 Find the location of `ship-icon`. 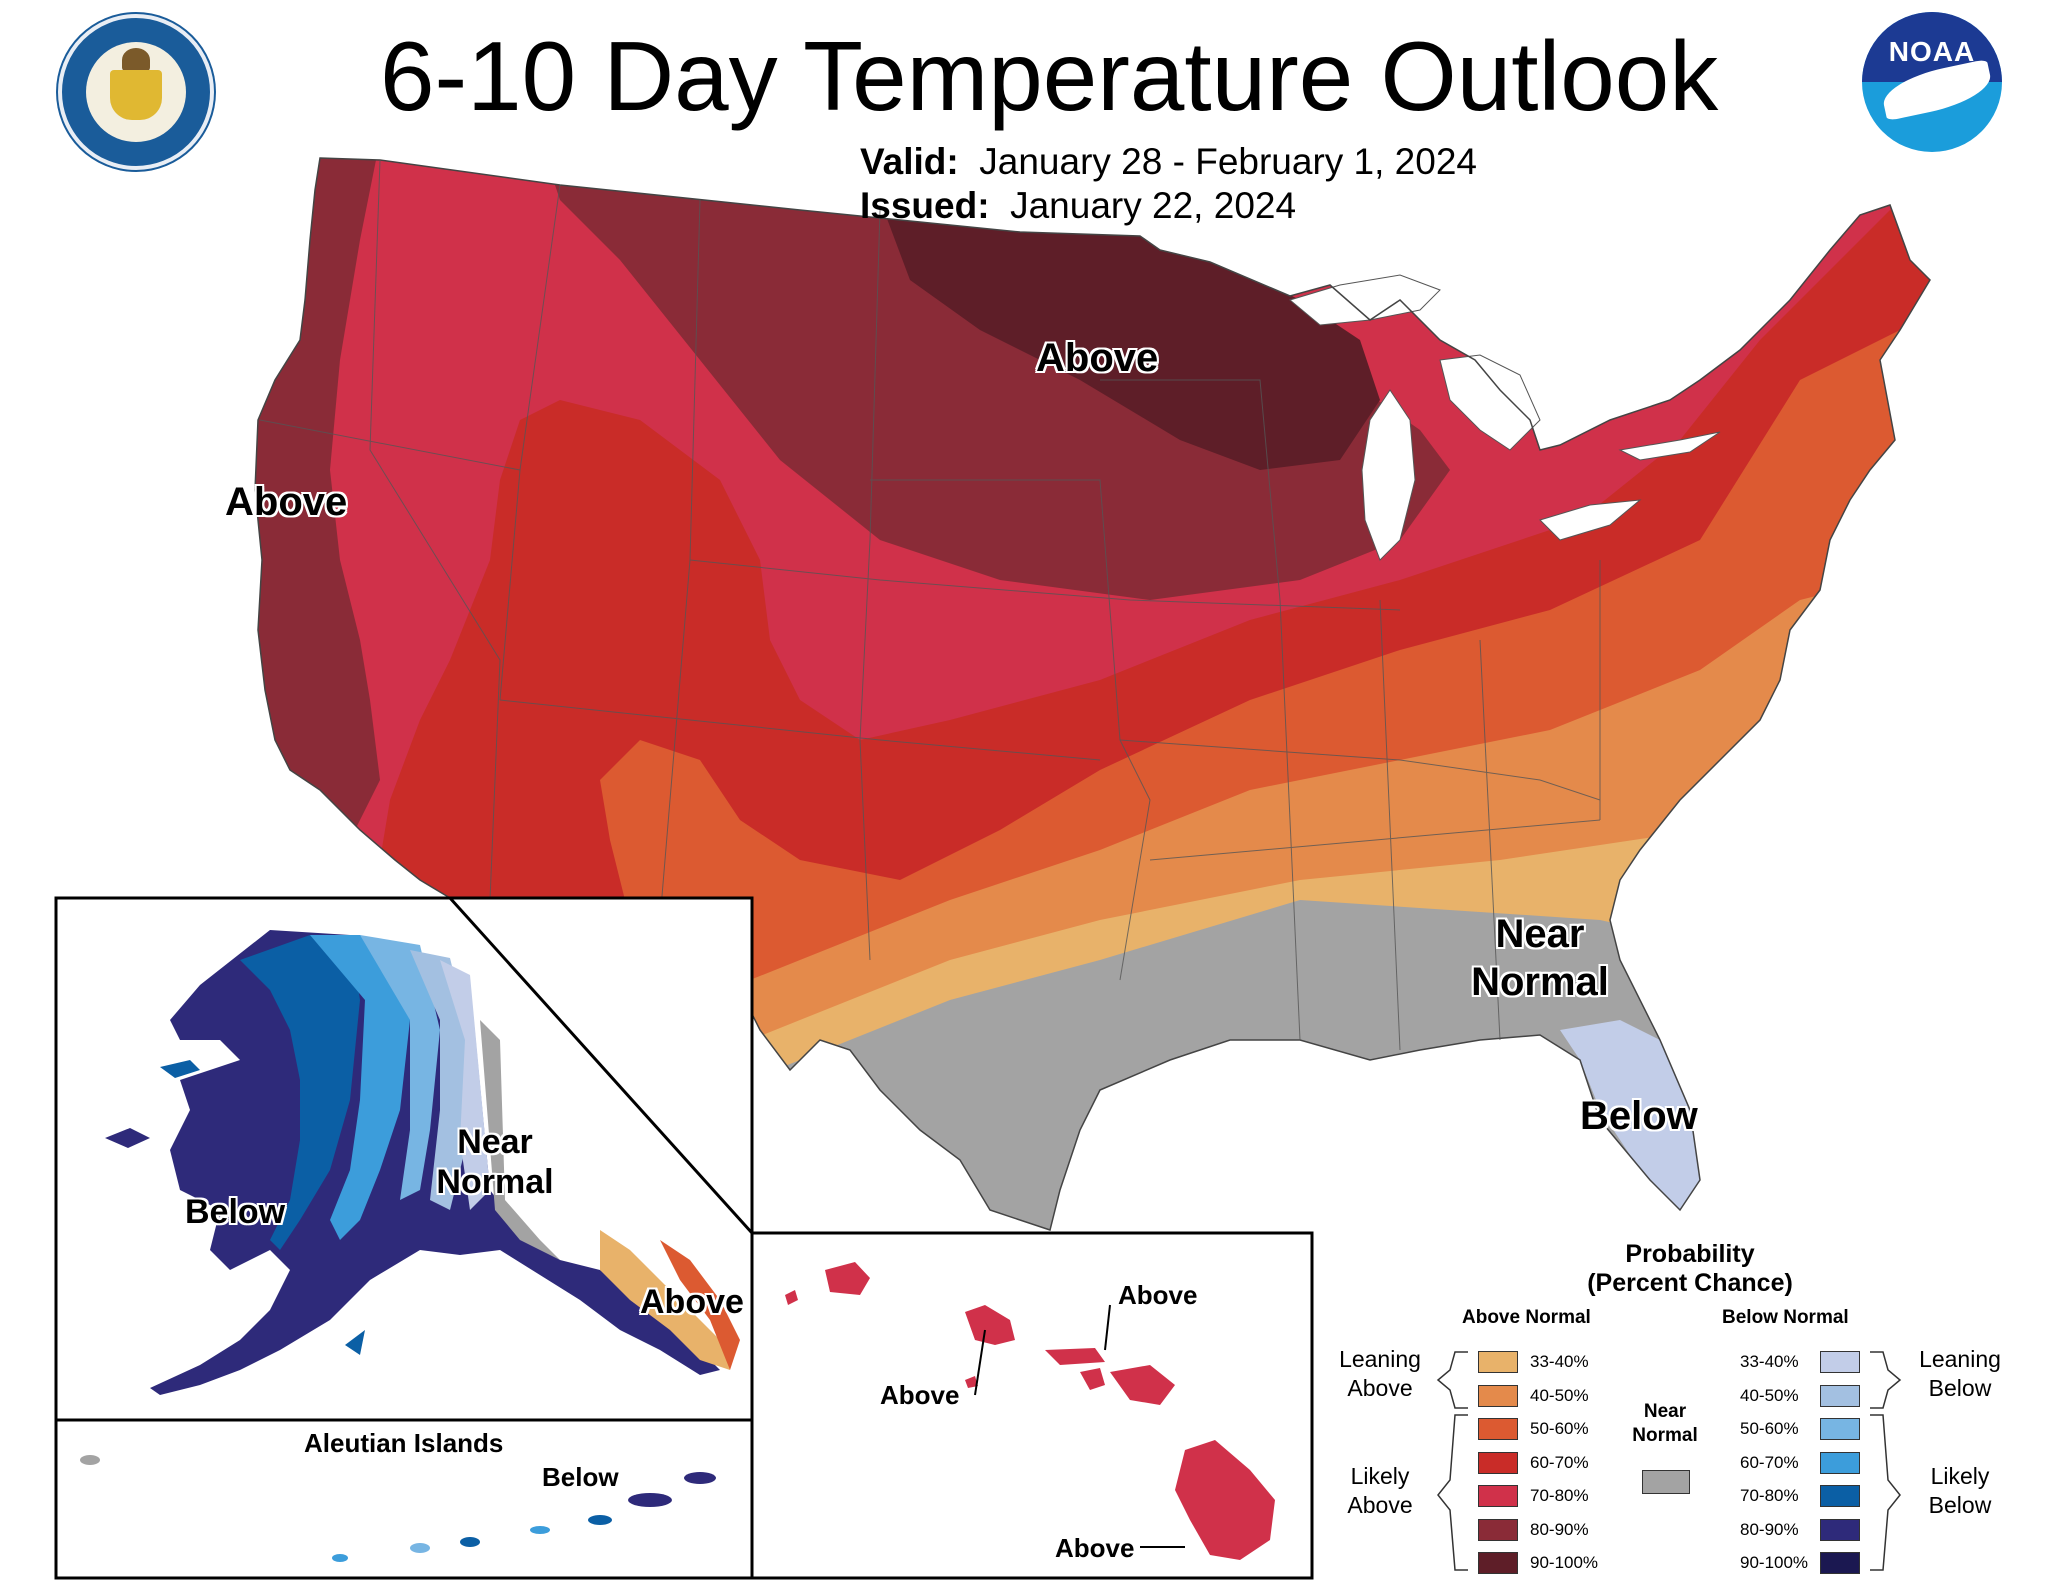

ship-icon is located at coordinates (136, 95).